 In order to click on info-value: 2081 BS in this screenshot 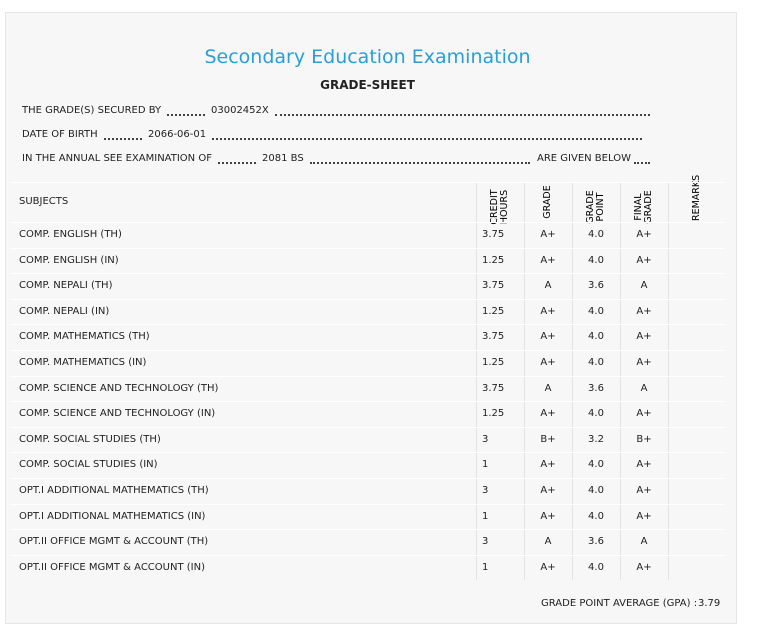, I will do `click(283, 158)`.